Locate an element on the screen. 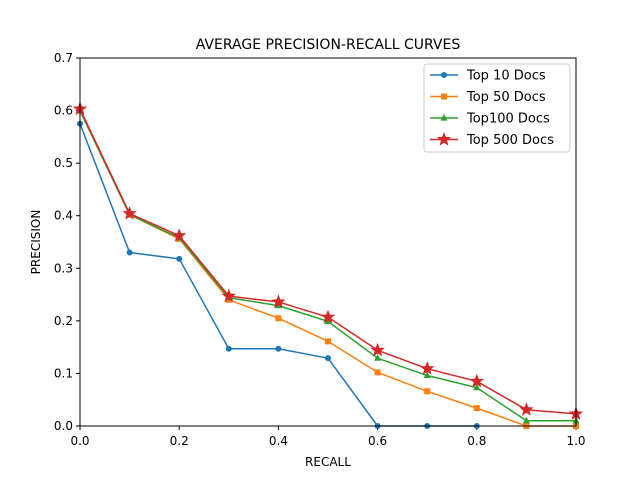 Image resolution: width=640 pixels, height=478 pixels. x-tick-label: 1.0 is located at coordinates (575, 441).